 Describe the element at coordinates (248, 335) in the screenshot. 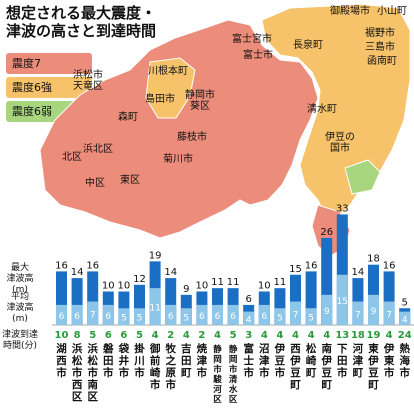

I see `data-label-arrival-time: 3` at that location.